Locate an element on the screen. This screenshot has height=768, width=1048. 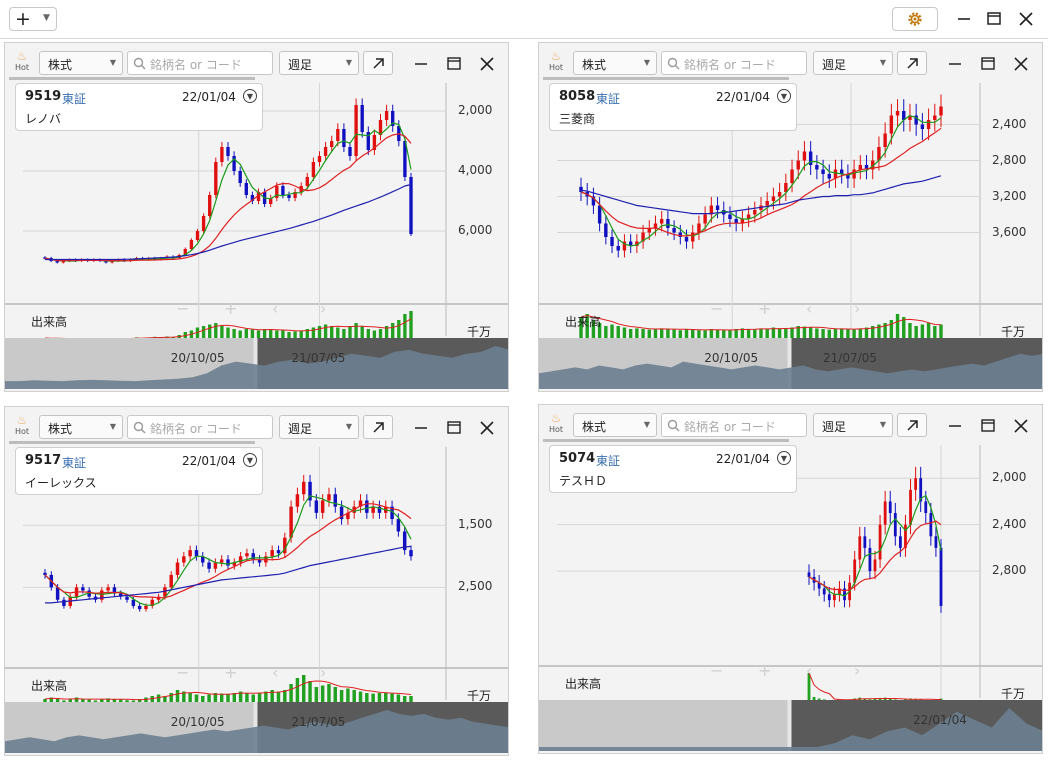
y-tick-label: 2,400 is located at coordinates (1009, 523).